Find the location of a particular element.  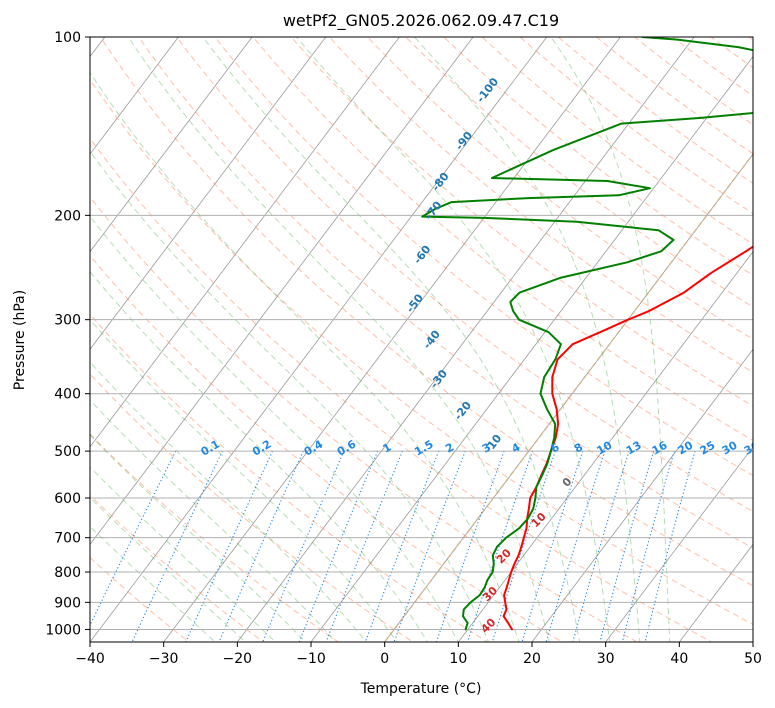

x-tick-label: 40 is located at coordinates (679, 659).